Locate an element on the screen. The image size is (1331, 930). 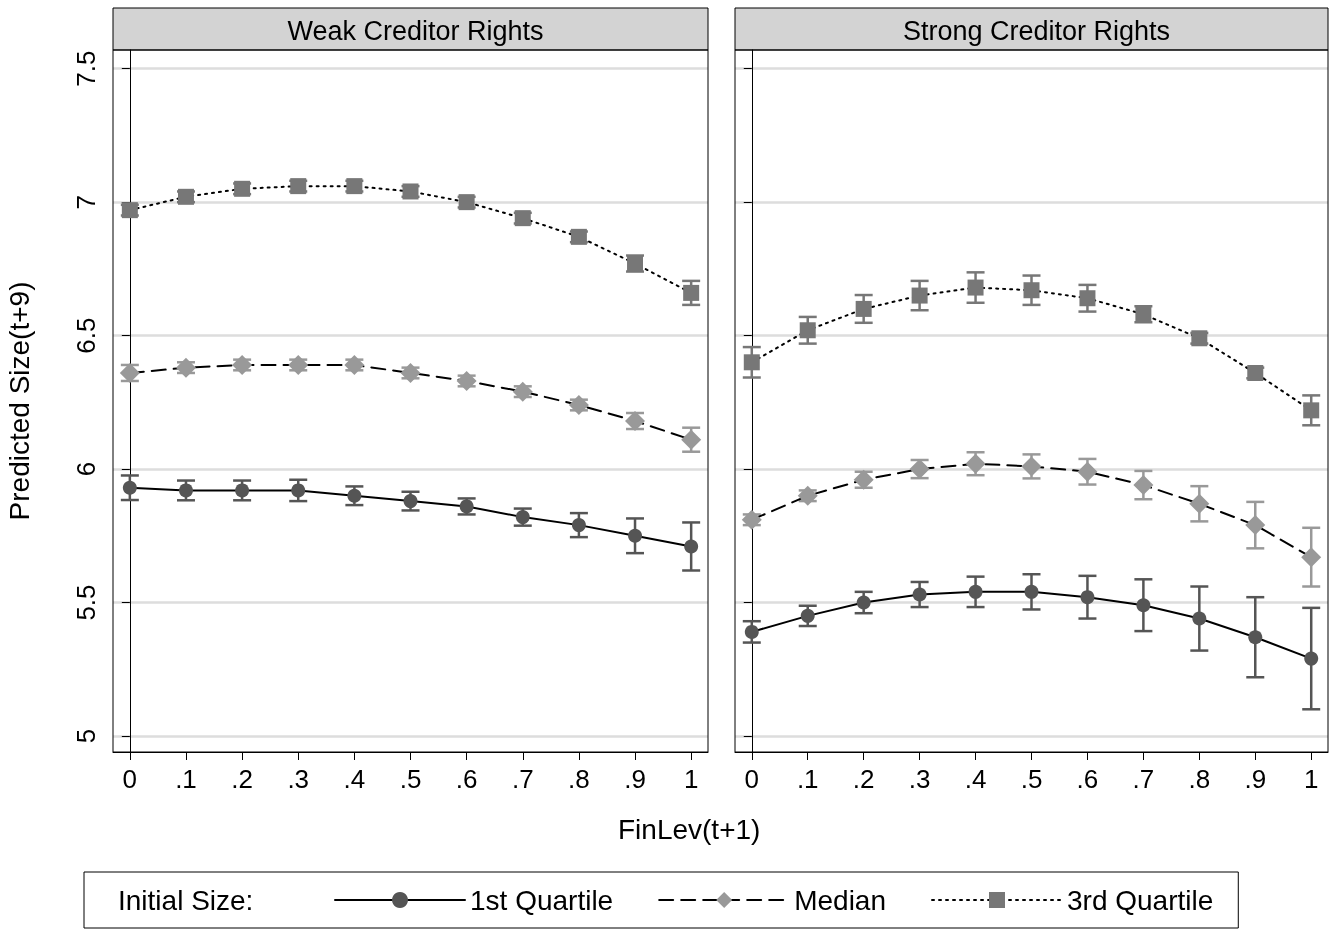
y-tick-label: 5.5 is located at coordinates (86, 602).